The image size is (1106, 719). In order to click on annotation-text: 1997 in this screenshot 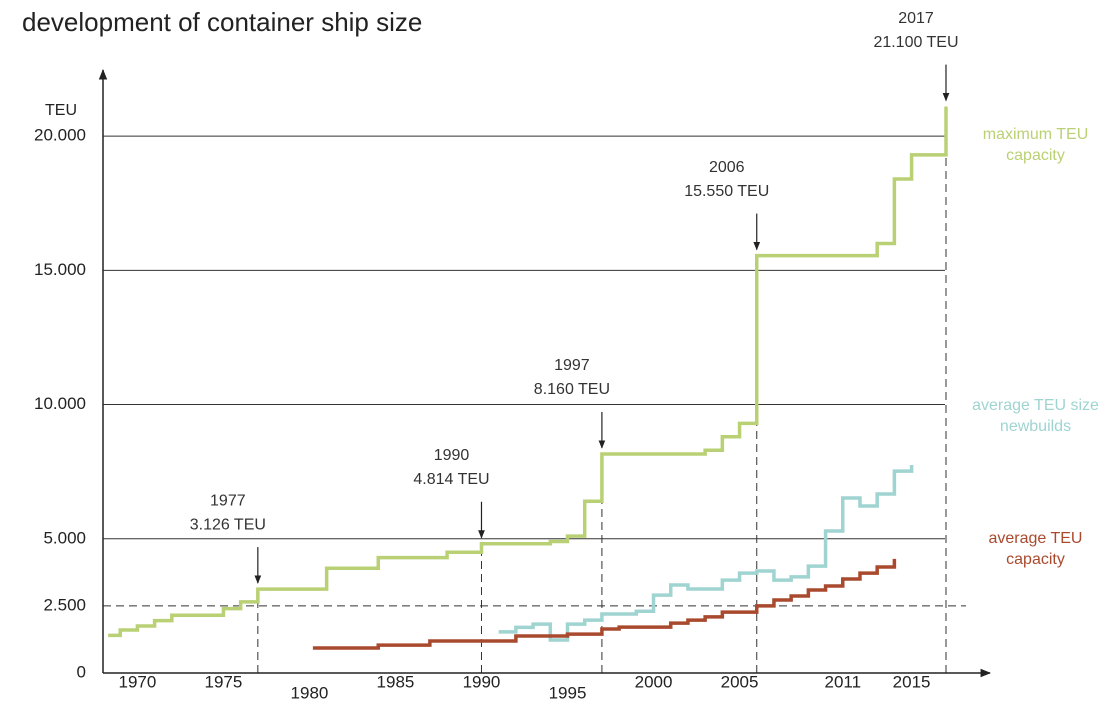, I will do `click(572, 365)`.